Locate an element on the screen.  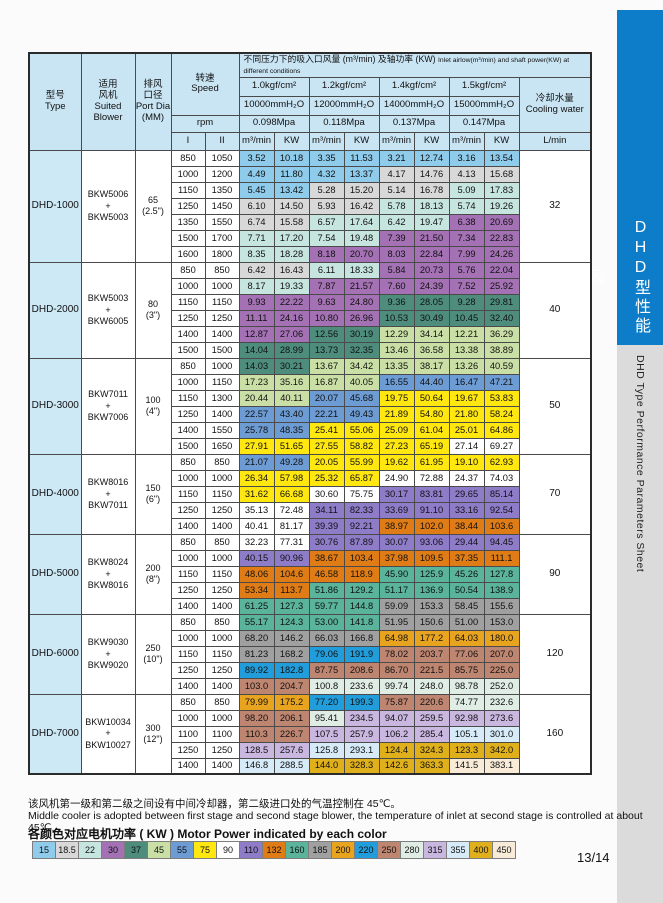
power-cell: 43.40 is located at coordinates (291, 414).